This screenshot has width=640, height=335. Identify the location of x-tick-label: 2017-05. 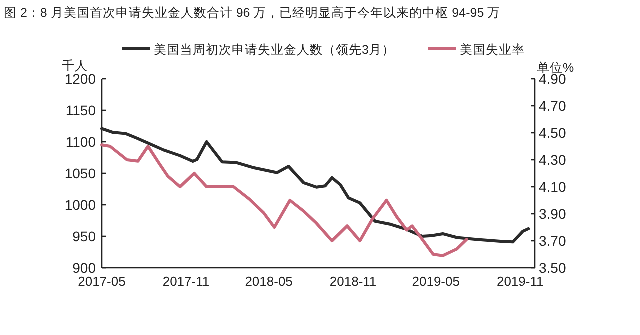
(102, 281).